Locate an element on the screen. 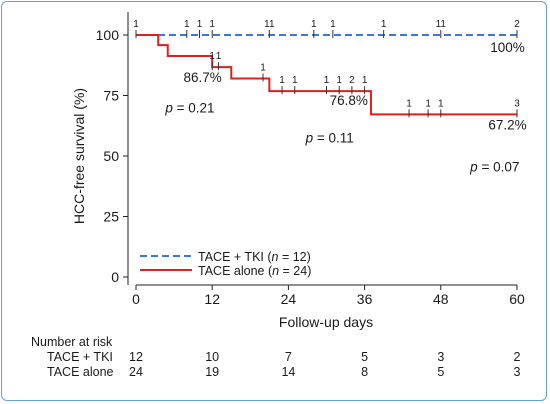  legend-text-part: TACE + TKI ( is located at coordinates (235, 257).